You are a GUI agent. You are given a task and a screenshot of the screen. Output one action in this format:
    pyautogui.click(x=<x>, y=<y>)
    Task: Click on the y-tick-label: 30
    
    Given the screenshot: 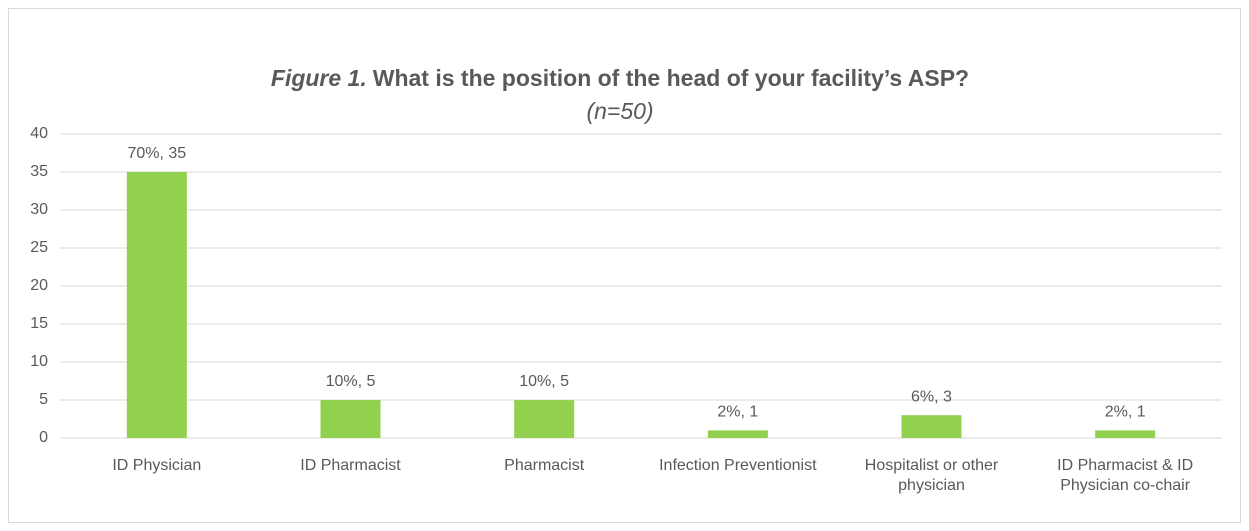 What is the action you would take?
    pyautogui.click(x=39, y=209)
    